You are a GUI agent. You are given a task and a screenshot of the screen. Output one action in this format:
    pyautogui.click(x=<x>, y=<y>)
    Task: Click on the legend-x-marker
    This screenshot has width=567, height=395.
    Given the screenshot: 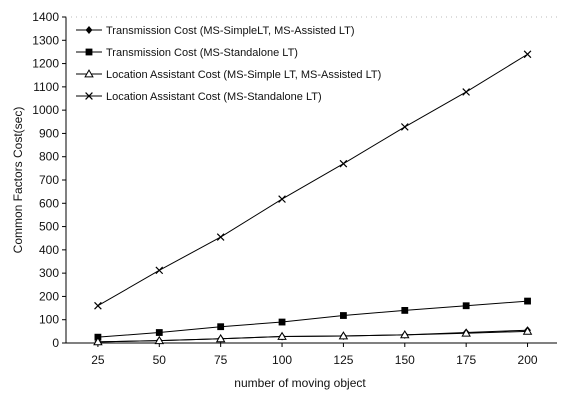 What is the action you would take?
    pyautogui.click(x=89, y=96)
    